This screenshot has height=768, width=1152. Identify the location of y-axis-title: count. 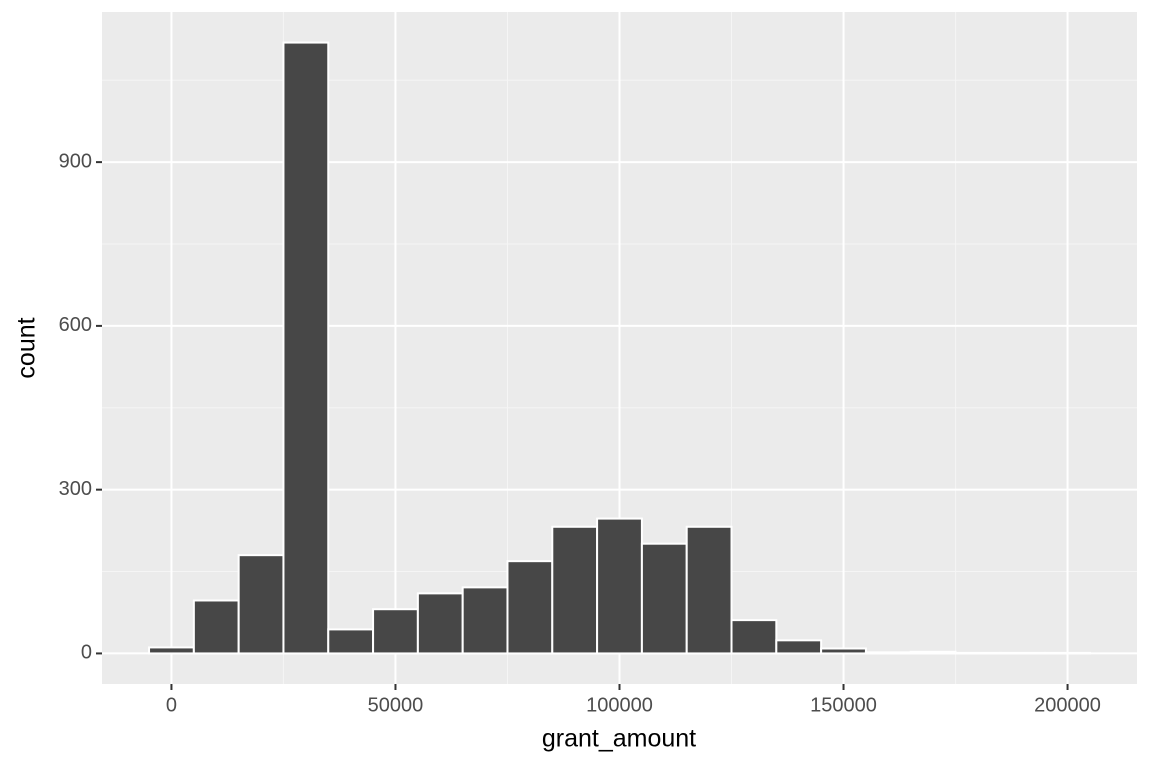
(27, 347).